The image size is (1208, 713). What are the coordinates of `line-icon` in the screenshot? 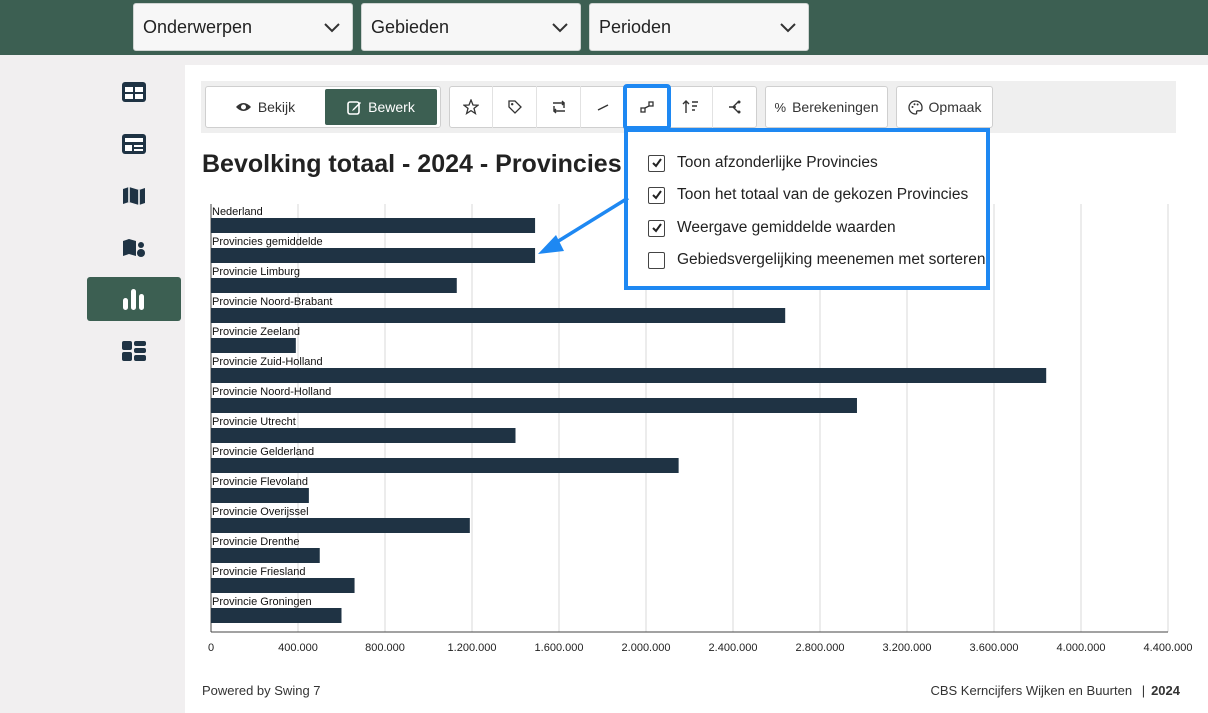 It's located at (602, 107).